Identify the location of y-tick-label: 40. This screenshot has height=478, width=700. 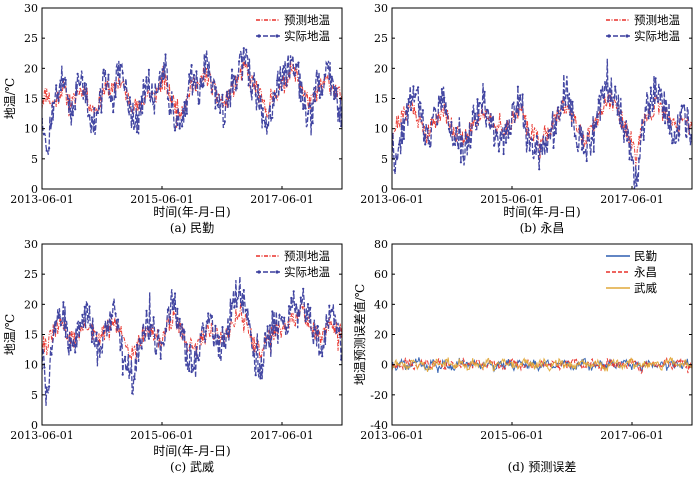
(381, 304).